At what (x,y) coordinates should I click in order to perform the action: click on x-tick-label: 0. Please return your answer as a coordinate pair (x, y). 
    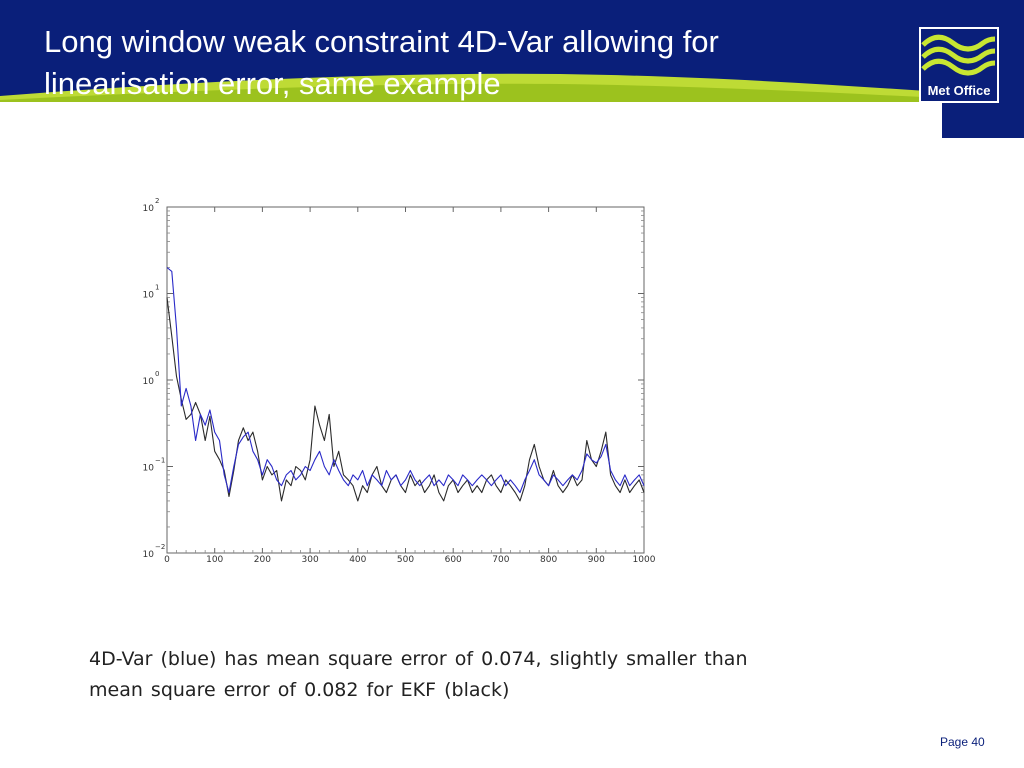
    Looking at the image, I should click on (167, 560).